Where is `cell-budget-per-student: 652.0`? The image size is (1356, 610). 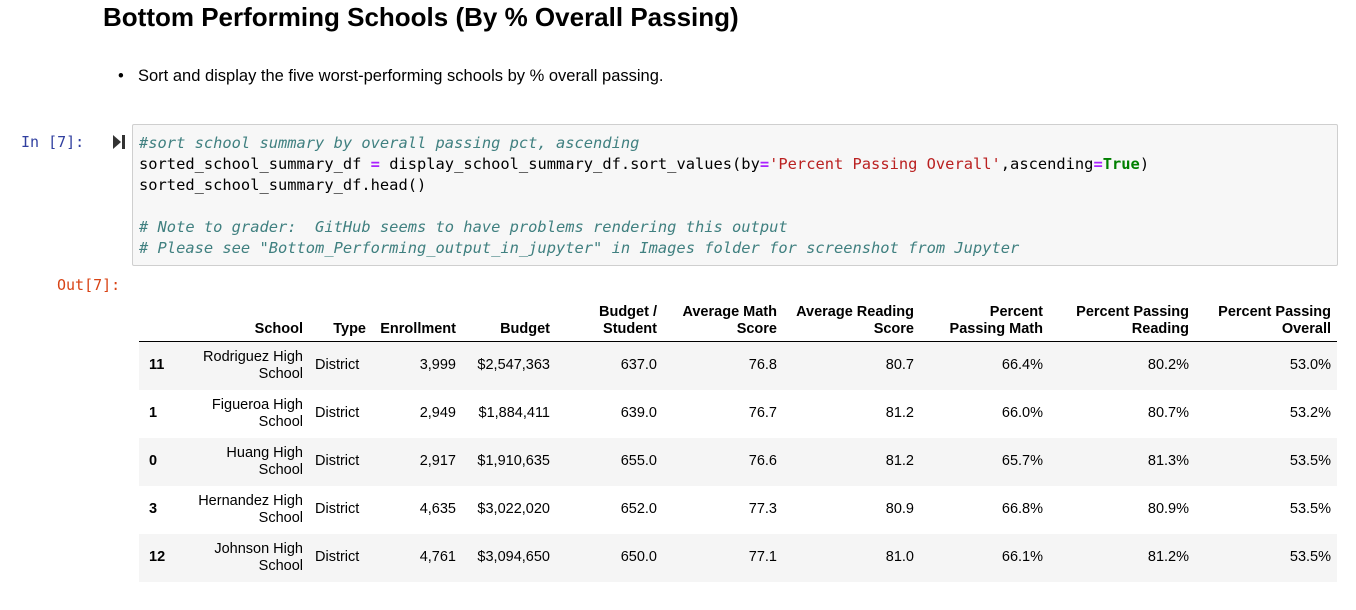
cell-budget-per-student: 652.0 is located at coordinates (638, 509).